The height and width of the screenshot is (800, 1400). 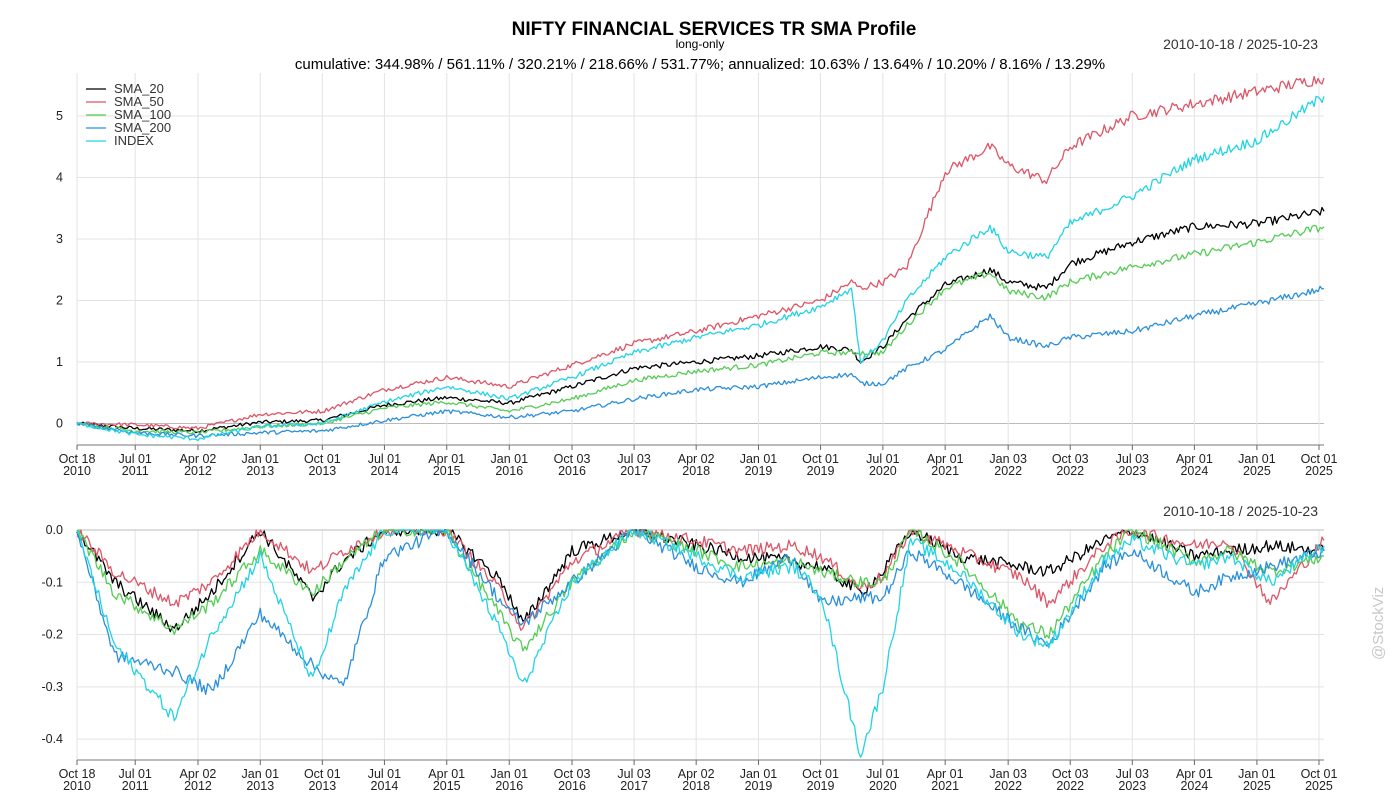 I want to click on watermark: @StockViz, so click(x=1378, y=623).